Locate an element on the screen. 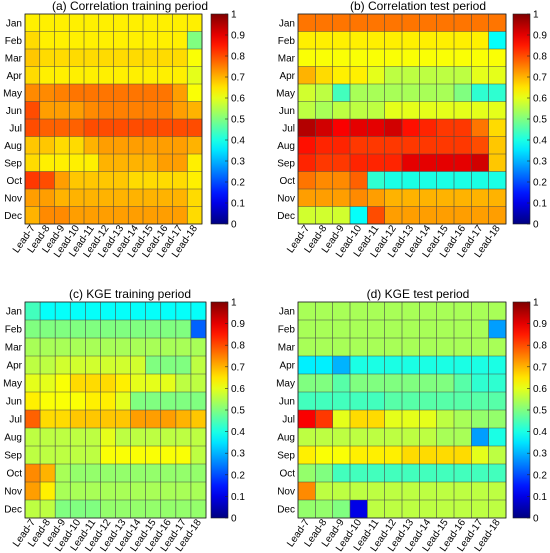 The image size is (550, 553). panel-title: (a) Correlation training period is located at coordinates (130, 6).